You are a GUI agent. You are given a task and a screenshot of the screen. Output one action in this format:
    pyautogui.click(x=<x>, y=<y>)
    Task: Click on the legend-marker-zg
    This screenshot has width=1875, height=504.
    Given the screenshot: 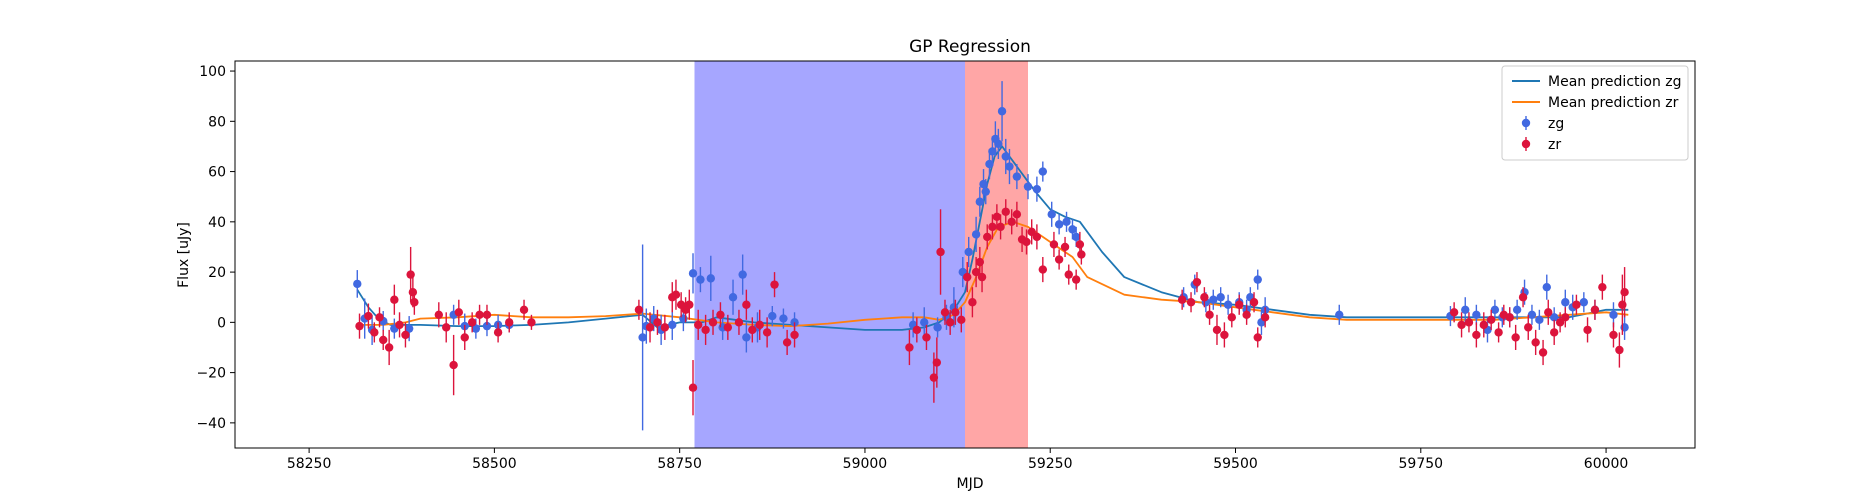 What is the action you would take?
    pyautogui.click(x=1526, y=123)
    